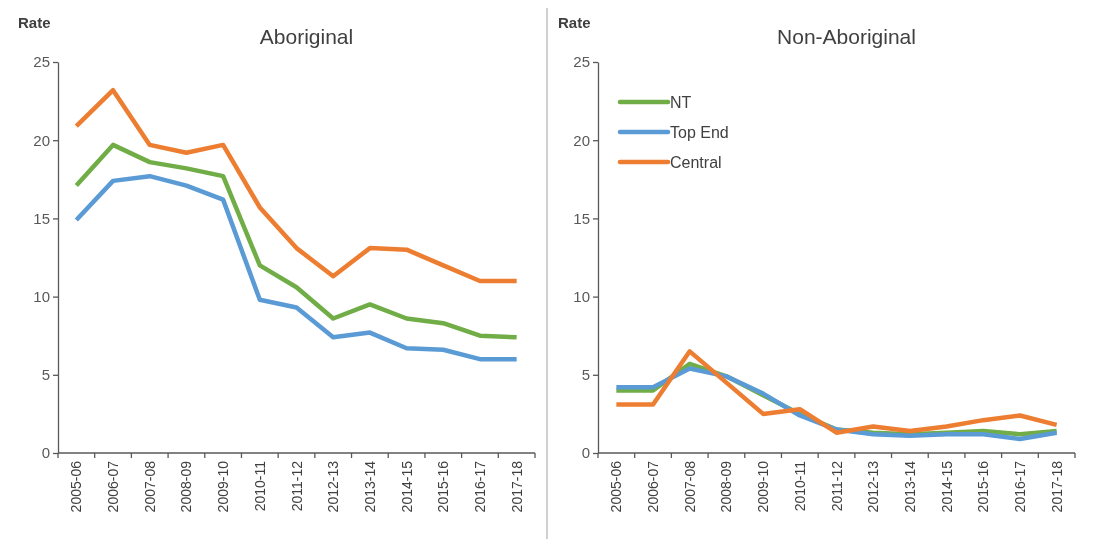 Image resolution: width=1095 pixels, height=547 pixels. Describe the element at coordinates (306, 36) in the screenshot. I see `chart-title: Aboriginal` at that location.